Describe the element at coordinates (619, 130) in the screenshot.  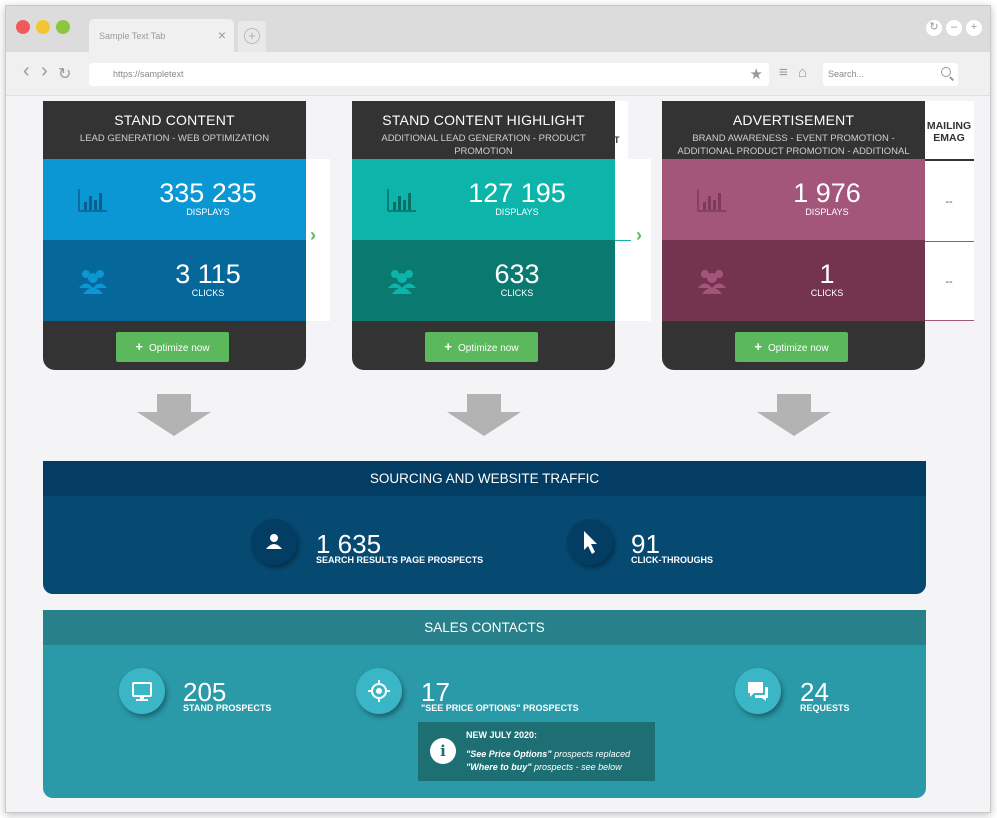
I see `side-panel-2-header: T` at that location.